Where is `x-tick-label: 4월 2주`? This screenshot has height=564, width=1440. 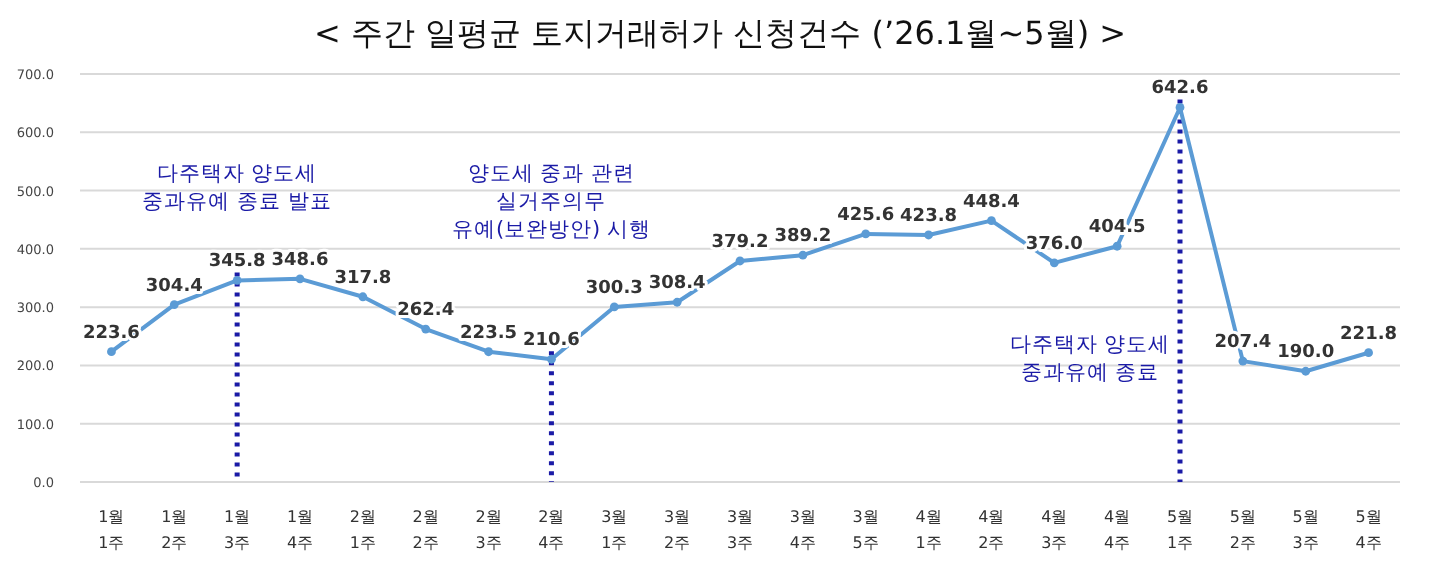 x-tick-label: 4월 2주 is located at coordinates (991, 530).